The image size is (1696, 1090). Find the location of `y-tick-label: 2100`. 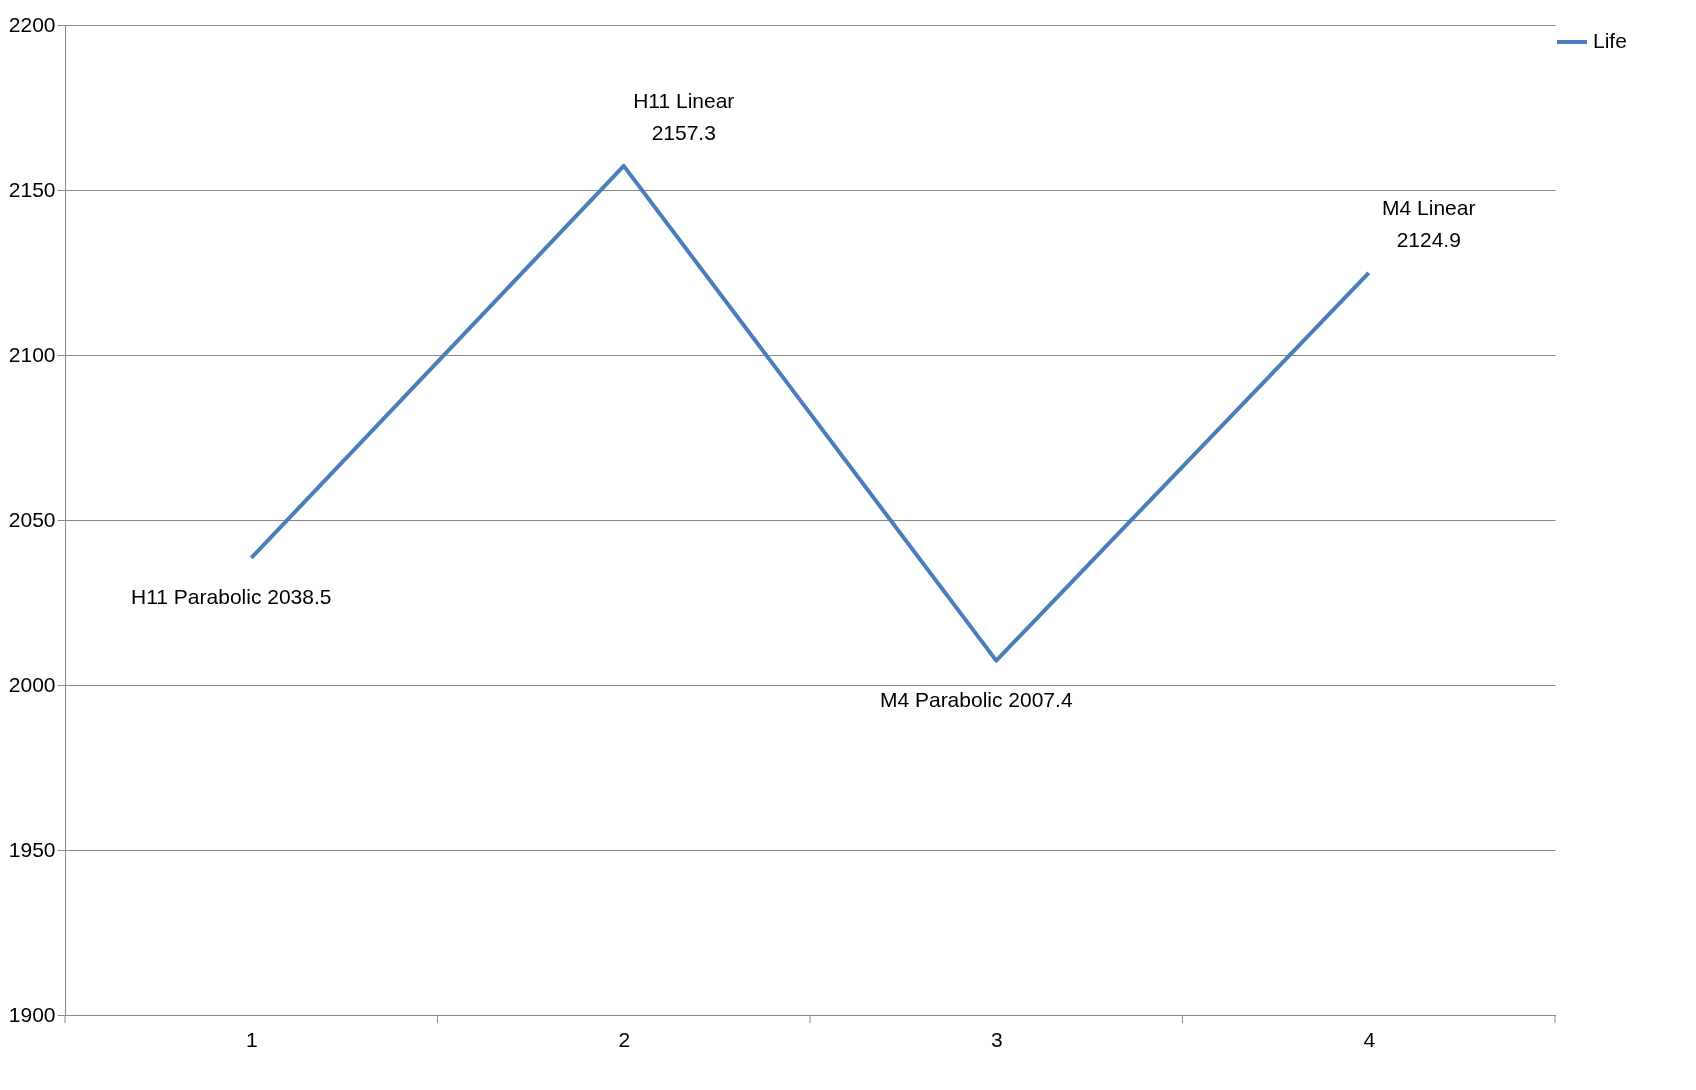

y-tick-label: 2100 is located at coordinates (32, 354).